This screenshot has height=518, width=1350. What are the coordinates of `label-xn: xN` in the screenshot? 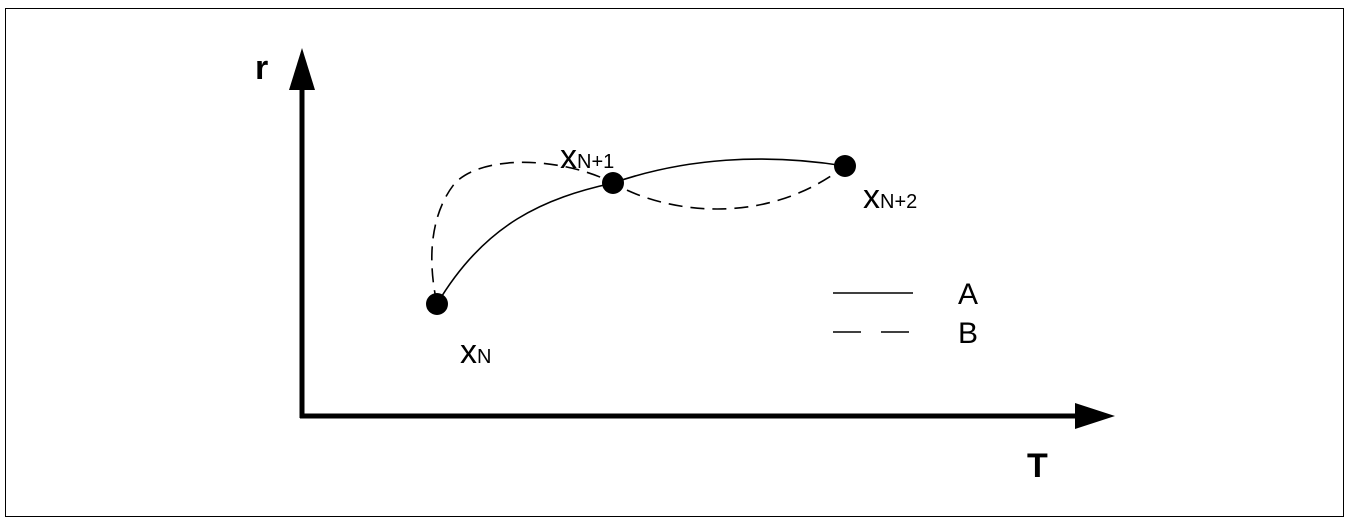 It's located at (475, 352).